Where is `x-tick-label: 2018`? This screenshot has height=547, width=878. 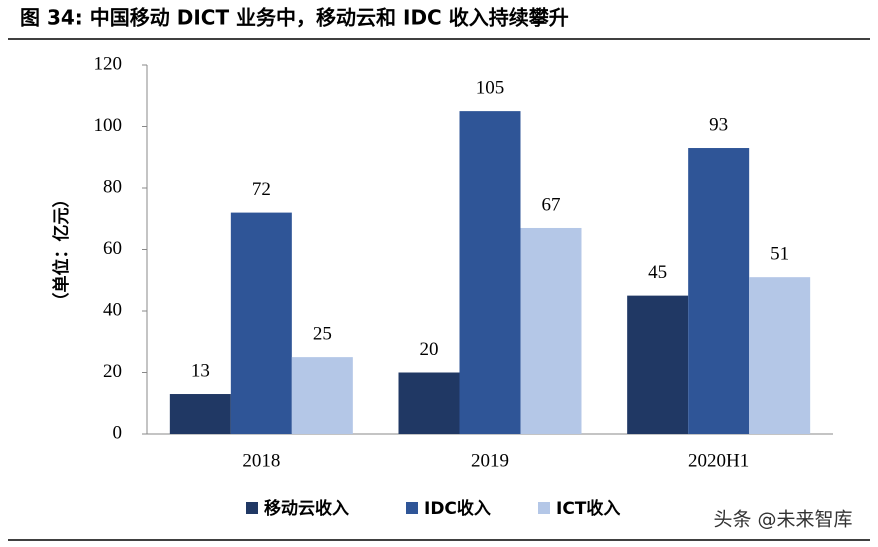 x-tick-label: 2018 is located at coordinates (261, 460).